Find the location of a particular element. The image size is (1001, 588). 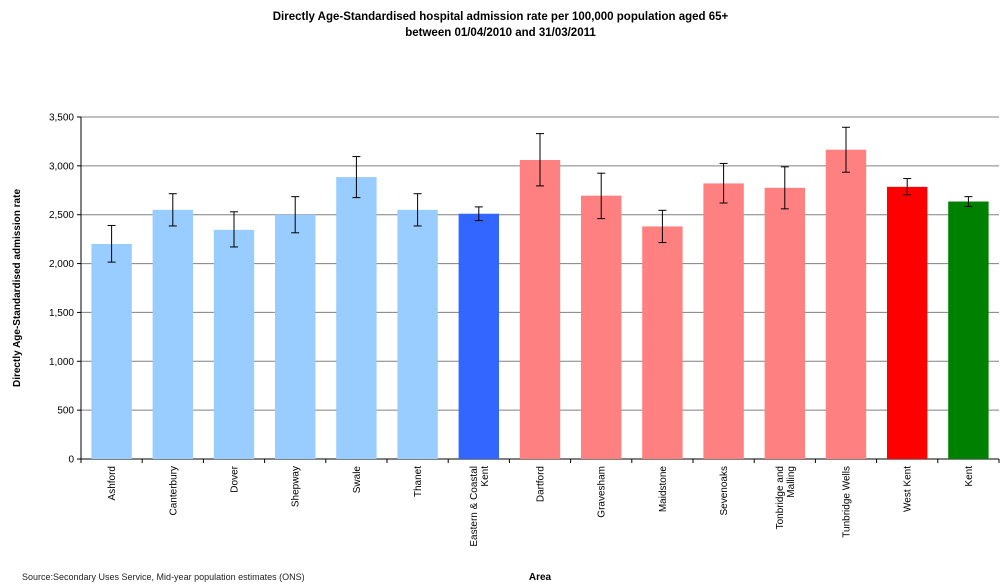

y-tick-label: 1,500 is located at coordinates (61, 313).